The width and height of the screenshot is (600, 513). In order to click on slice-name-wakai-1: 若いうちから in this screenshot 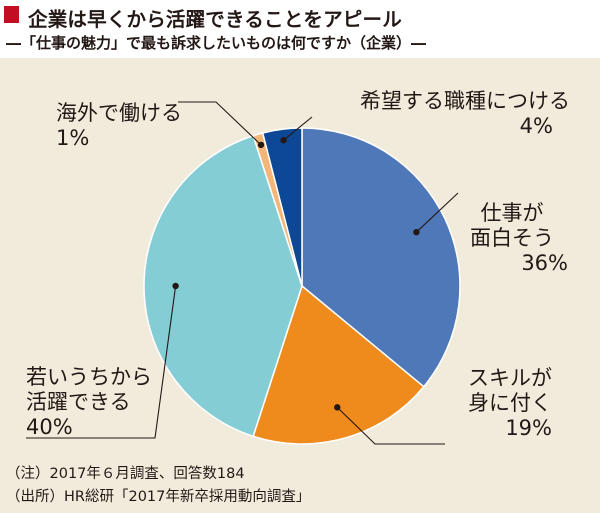, I will do `click(89, 377)`.